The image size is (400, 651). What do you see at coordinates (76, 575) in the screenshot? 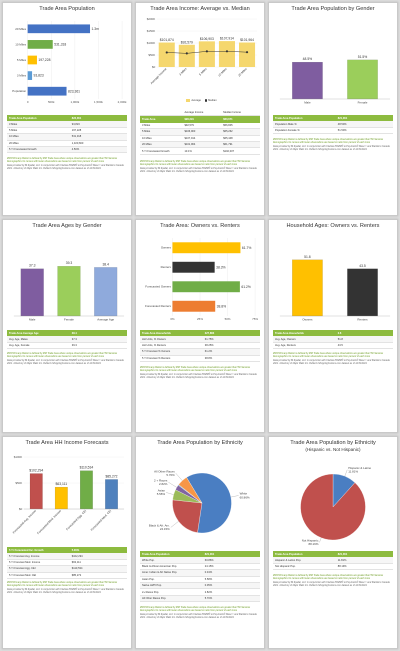
I see `table-cell: $85,272` at bounding box center [76, 575].